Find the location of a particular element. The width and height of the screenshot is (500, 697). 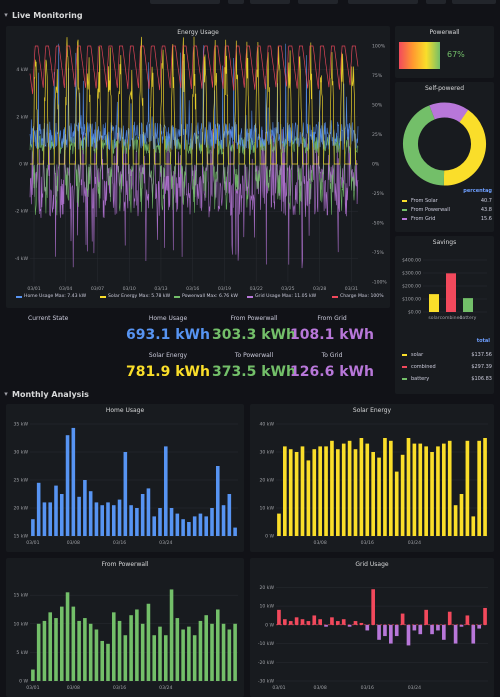

from-powerwall-title: From Powerwall is located at coordinates (254, 318).